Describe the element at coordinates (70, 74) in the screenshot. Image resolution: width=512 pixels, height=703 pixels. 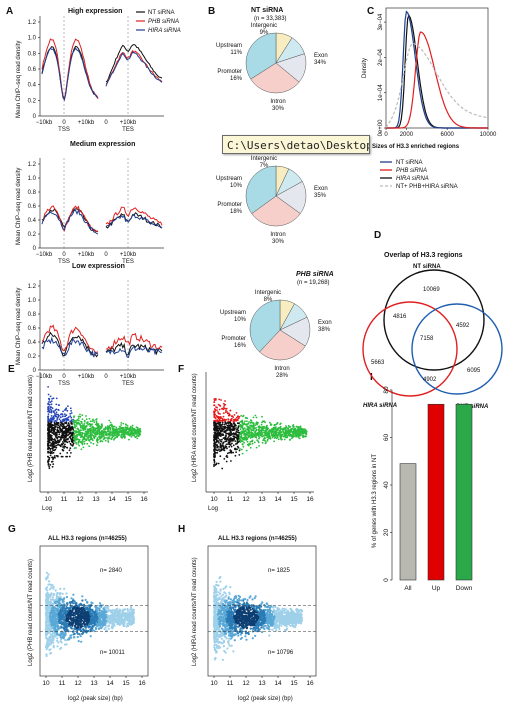
I see `profile-line-hira-tss` at that location.